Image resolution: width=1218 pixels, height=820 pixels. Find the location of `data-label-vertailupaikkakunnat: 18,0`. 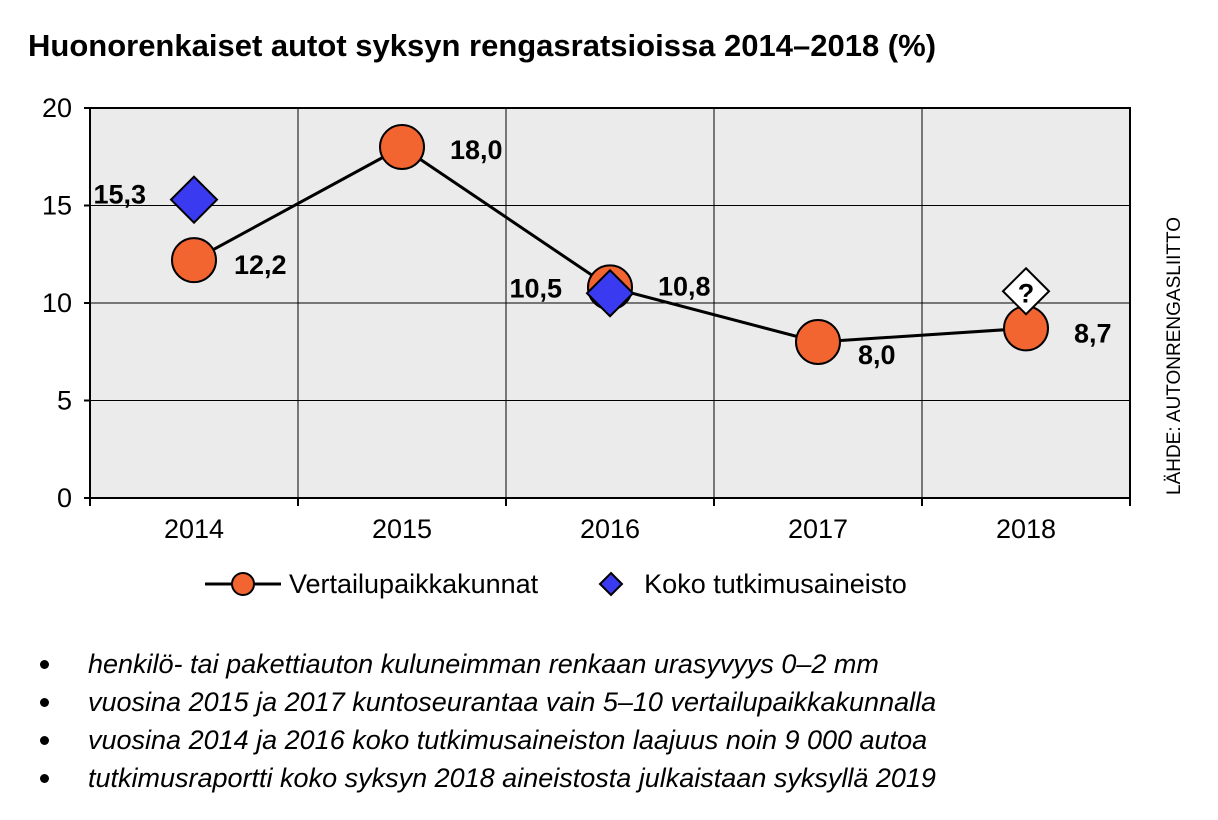

data-label-vertailupaikkakunnat: 18,0 is located at coordinates (476, 150).